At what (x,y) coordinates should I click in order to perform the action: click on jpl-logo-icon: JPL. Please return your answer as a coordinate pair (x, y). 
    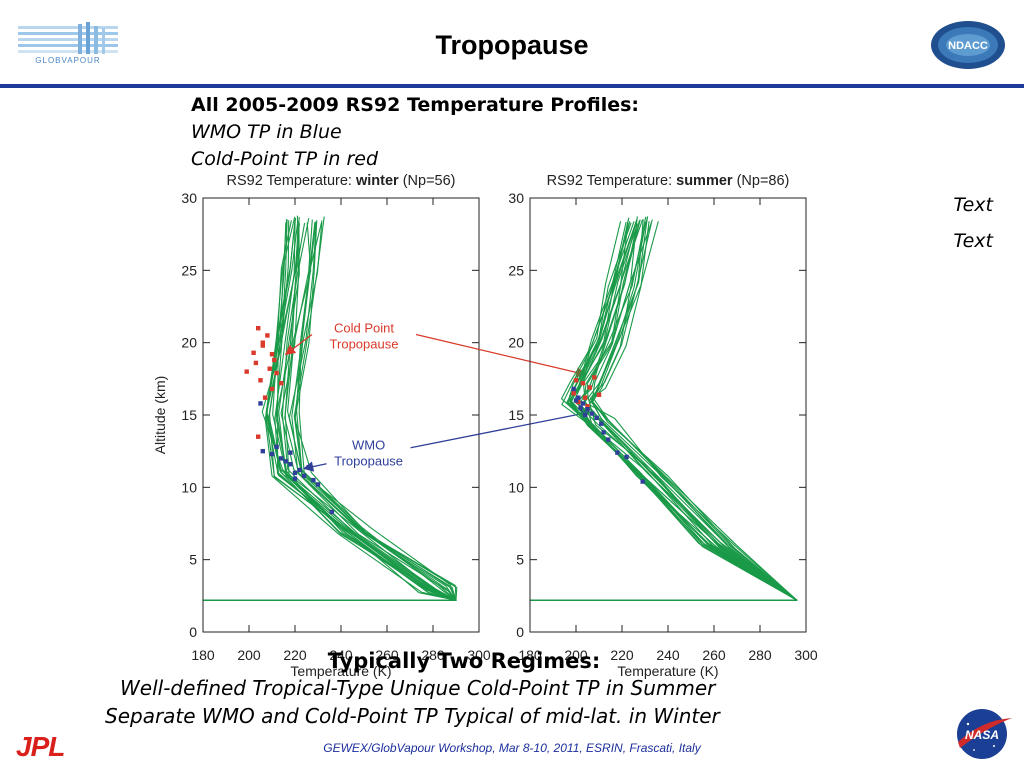
    Looking at the image, I should click on (57, 746).